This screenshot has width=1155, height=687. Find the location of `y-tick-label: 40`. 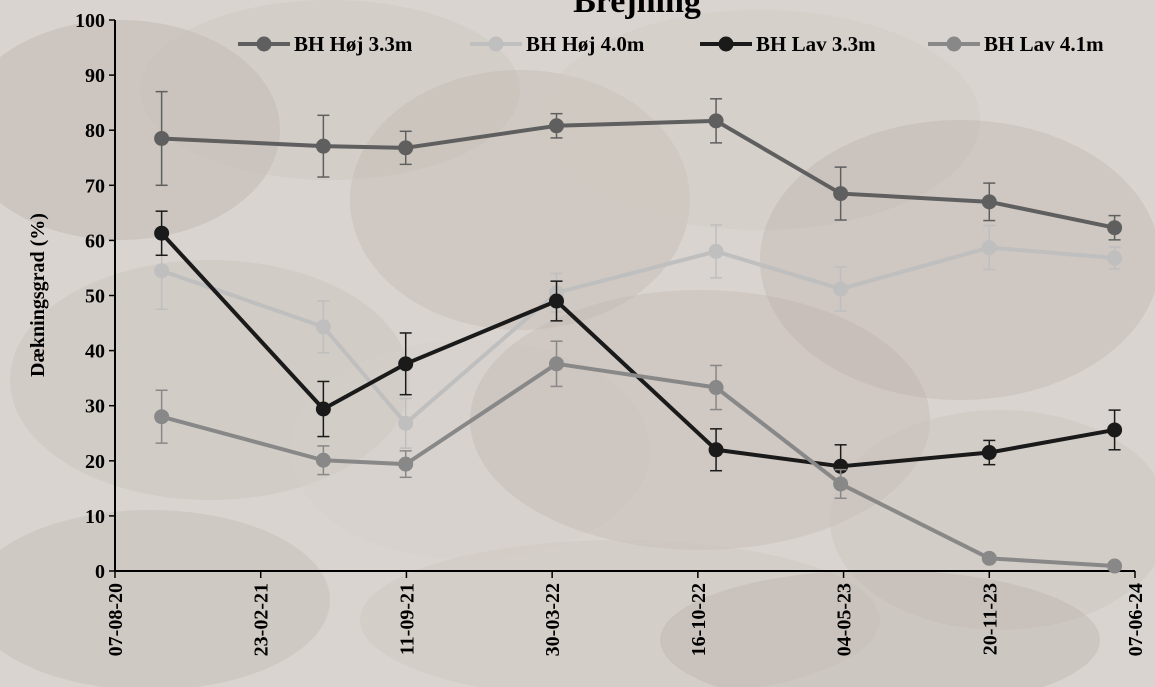

y-tick-label: 40 is located at coordinates (95, 352).